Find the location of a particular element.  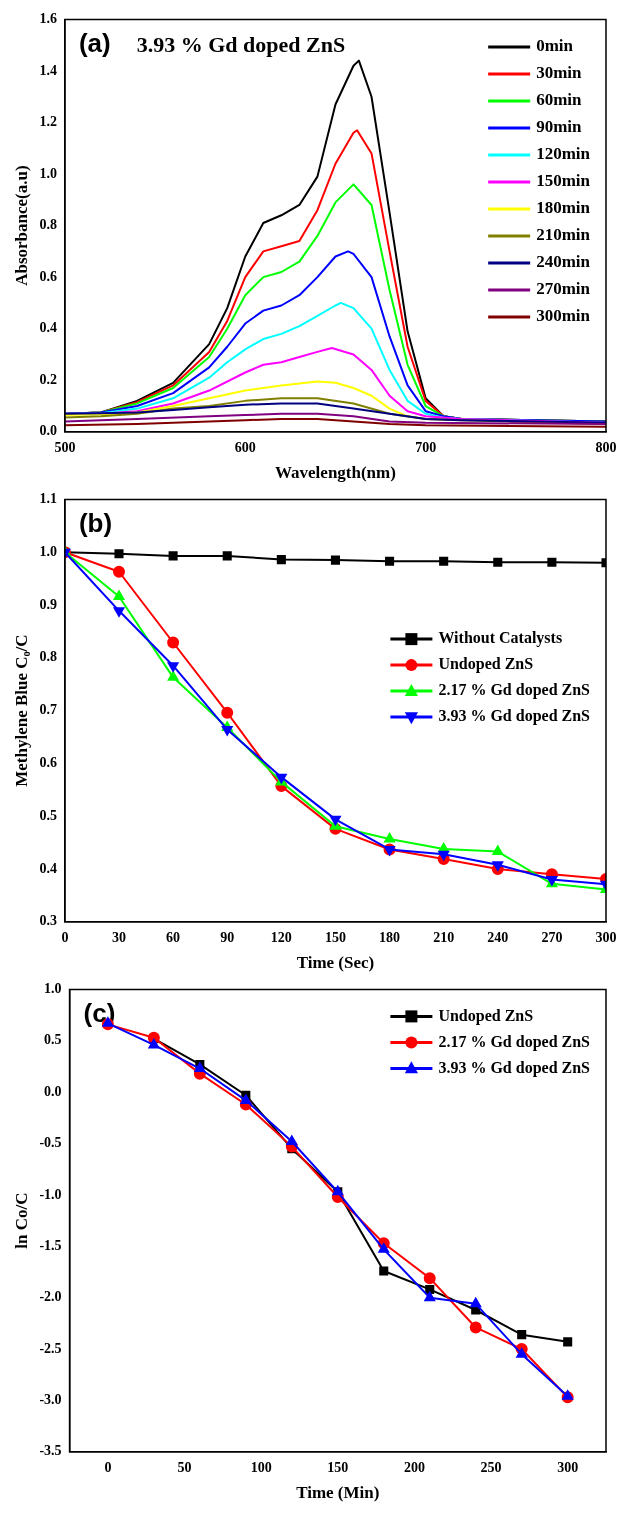

y-tick-label: -3.0 is located at coordinates (50, 1400).